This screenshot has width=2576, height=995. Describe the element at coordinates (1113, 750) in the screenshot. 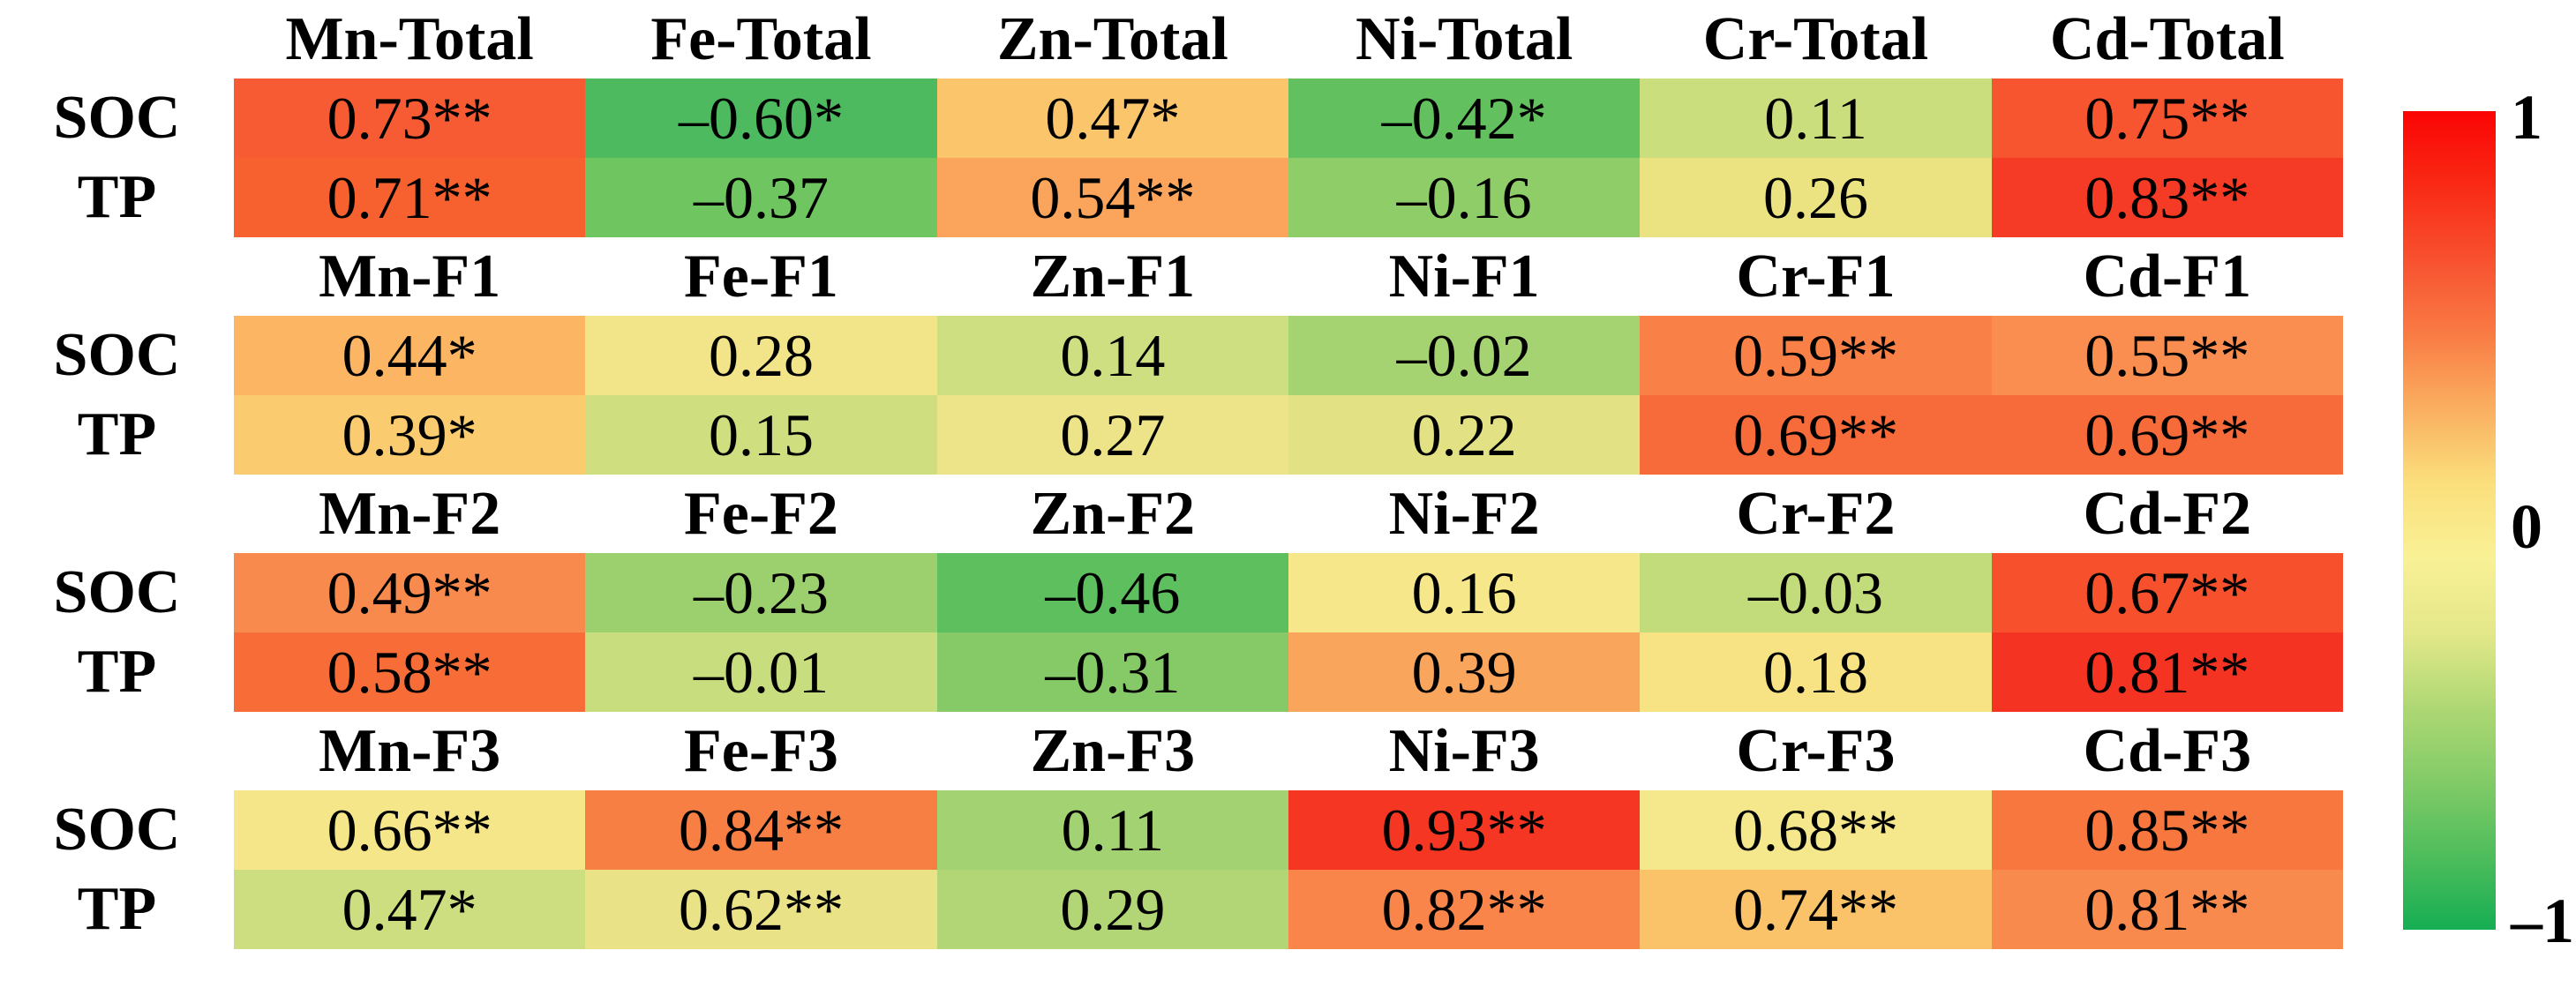

I see `column-header: Zn-F3` at that location.